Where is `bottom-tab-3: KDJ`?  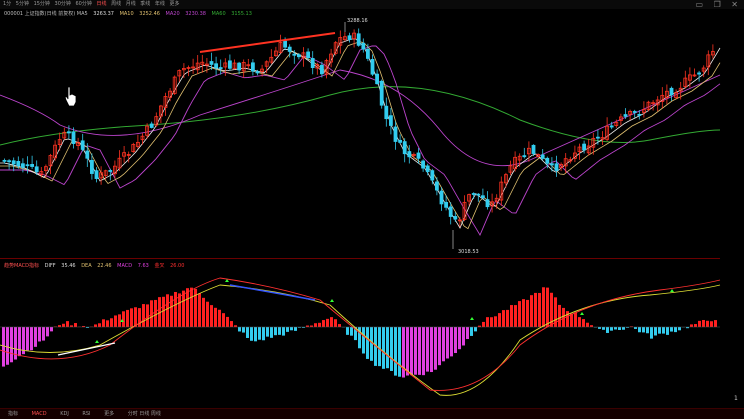 bottom-tab-3: KDJ is located at coordinates (64, 414).